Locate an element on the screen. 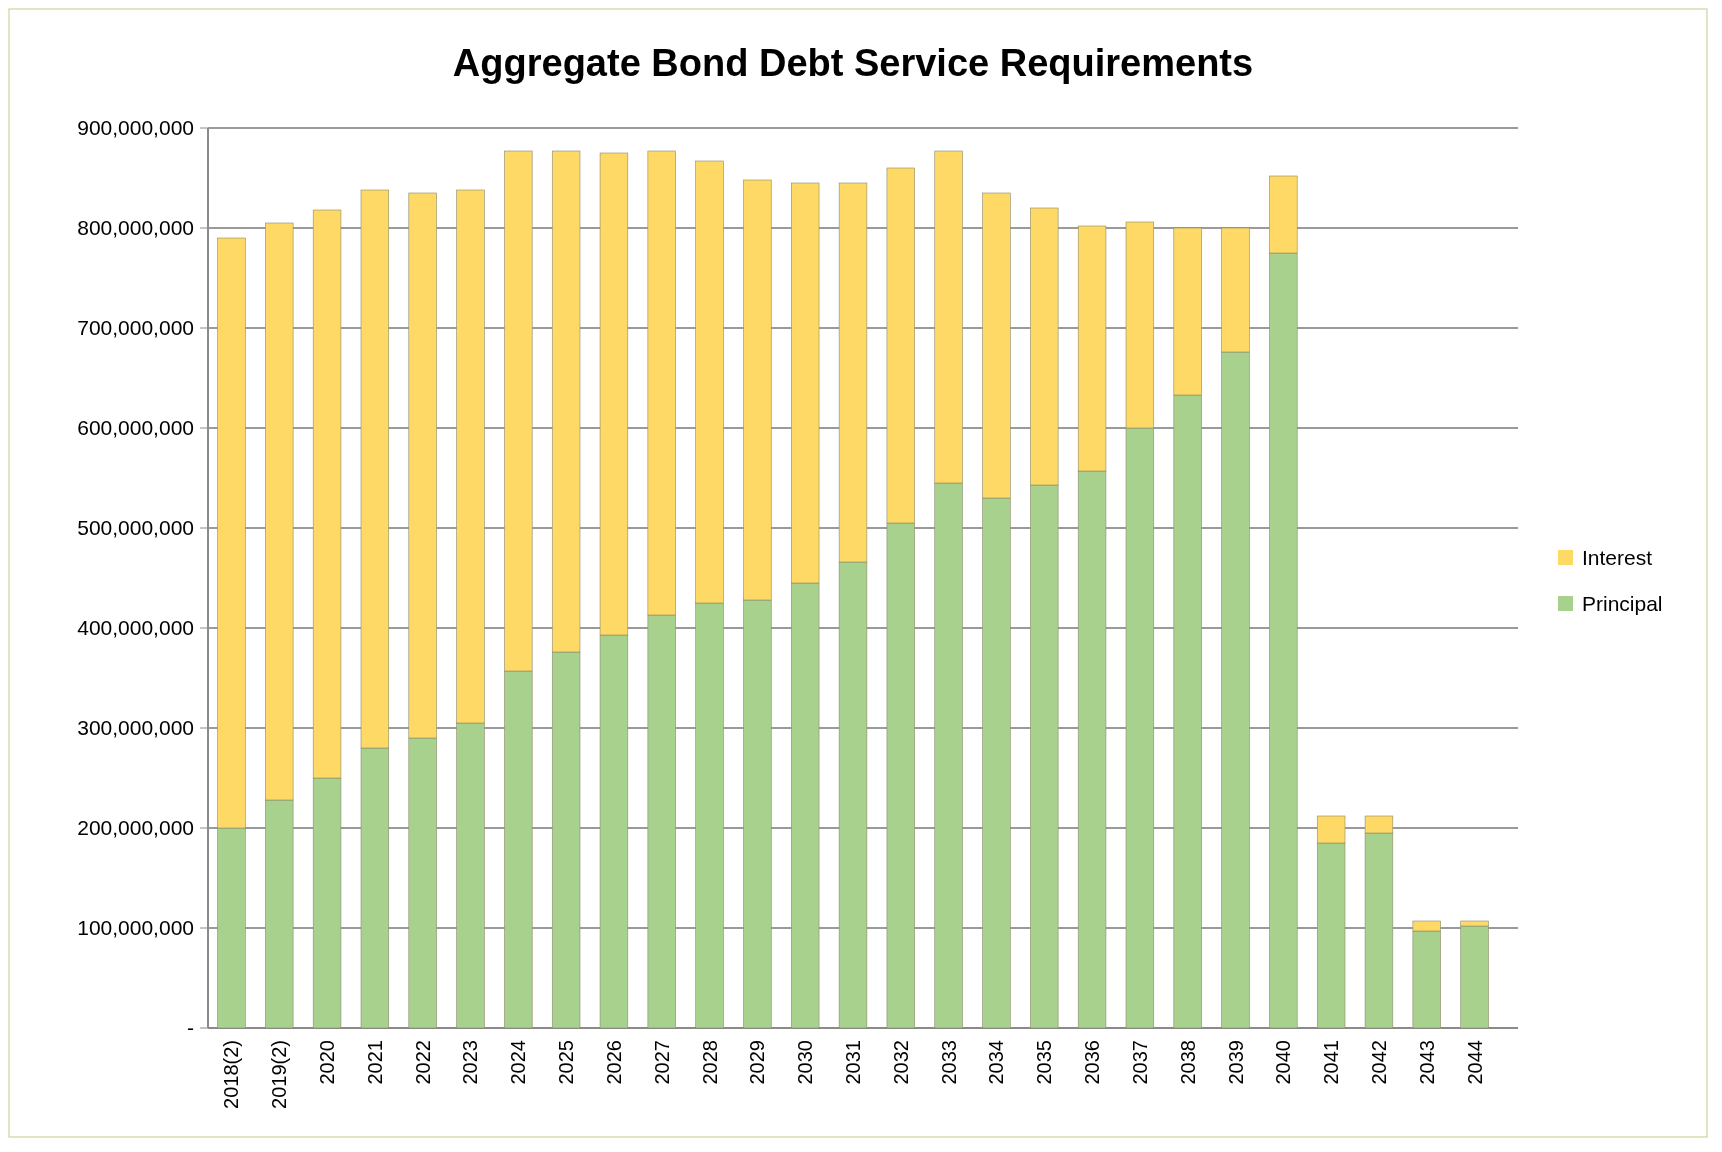  x-tick-label: 2042 is located at coordinates (1378, 1062).